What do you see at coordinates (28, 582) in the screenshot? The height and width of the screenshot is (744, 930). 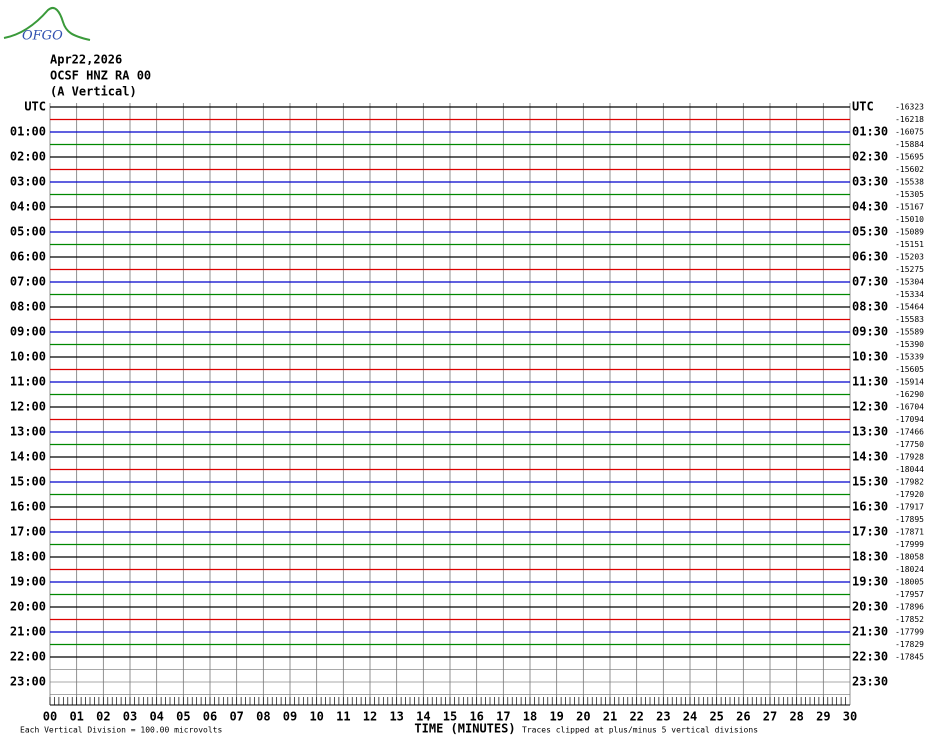 I see `left-label: 19:00` at bounding box center [28, 582].